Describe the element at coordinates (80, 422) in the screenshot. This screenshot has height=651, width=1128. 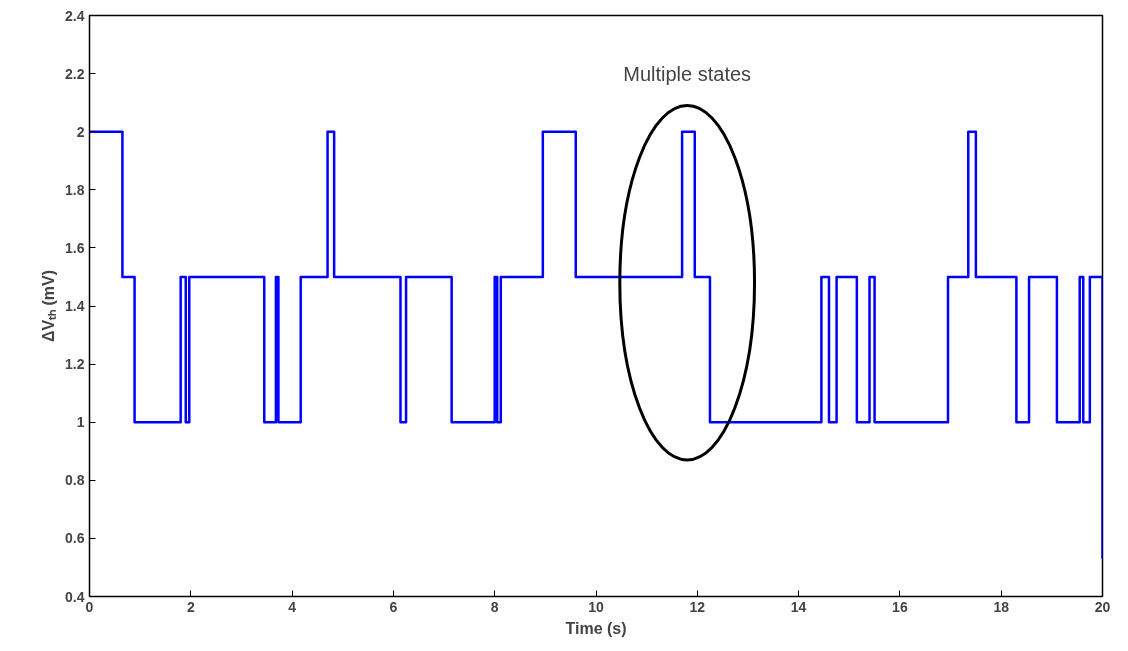
I see `y-tick-label: 1` at that location.